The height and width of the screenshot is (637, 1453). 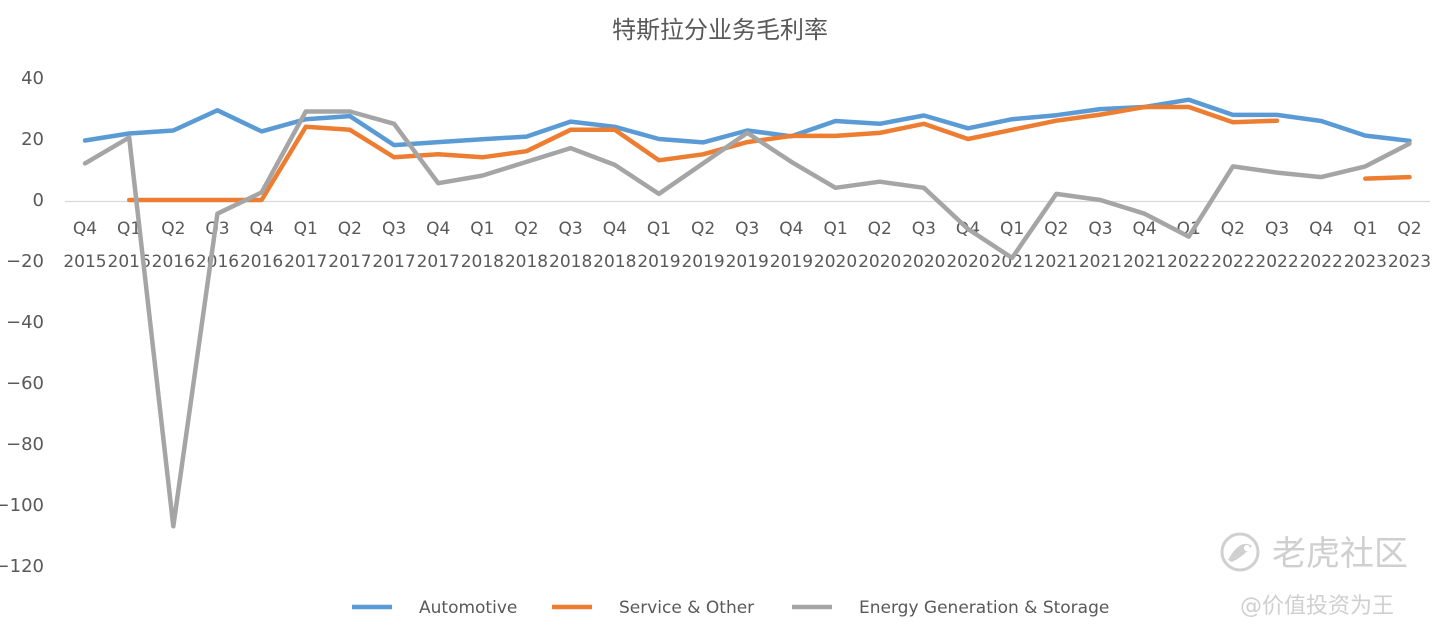 I want to click on y-tick-label: −20, so click(x=25, y=261).